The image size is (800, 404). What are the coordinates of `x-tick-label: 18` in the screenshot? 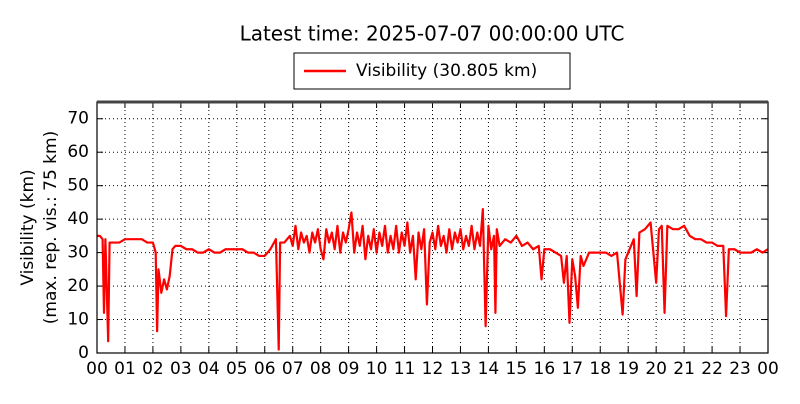 It's located at (600, 369).